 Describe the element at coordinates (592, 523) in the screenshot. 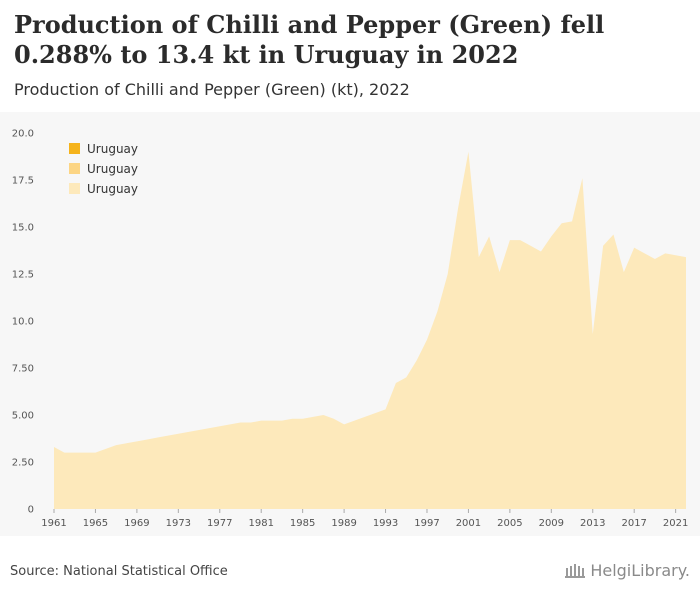

I see `x-tick-label: 2013` at that location.